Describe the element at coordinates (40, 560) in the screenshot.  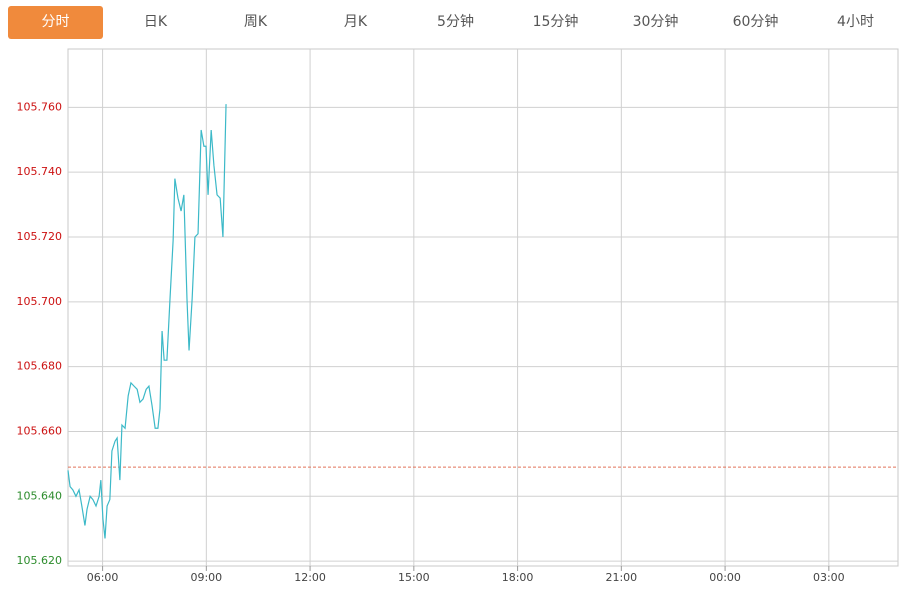
I see `y-tick-label: 105.620` at that location.